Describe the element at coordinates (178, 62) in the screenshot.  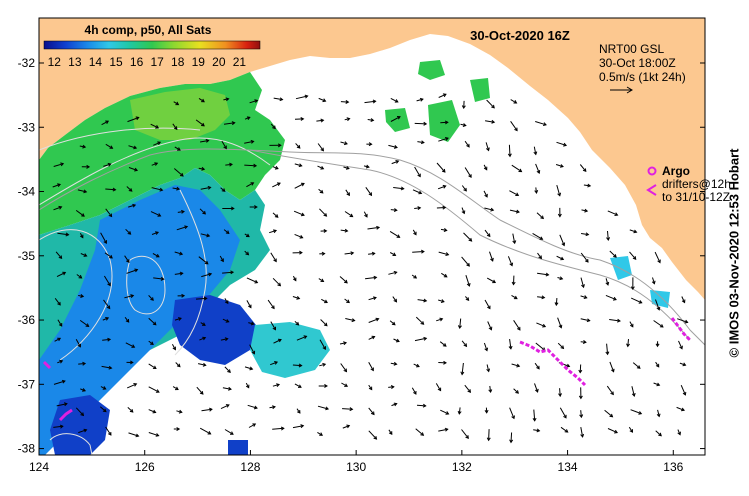
I see `colorbar-tick-label: 18` at that location.